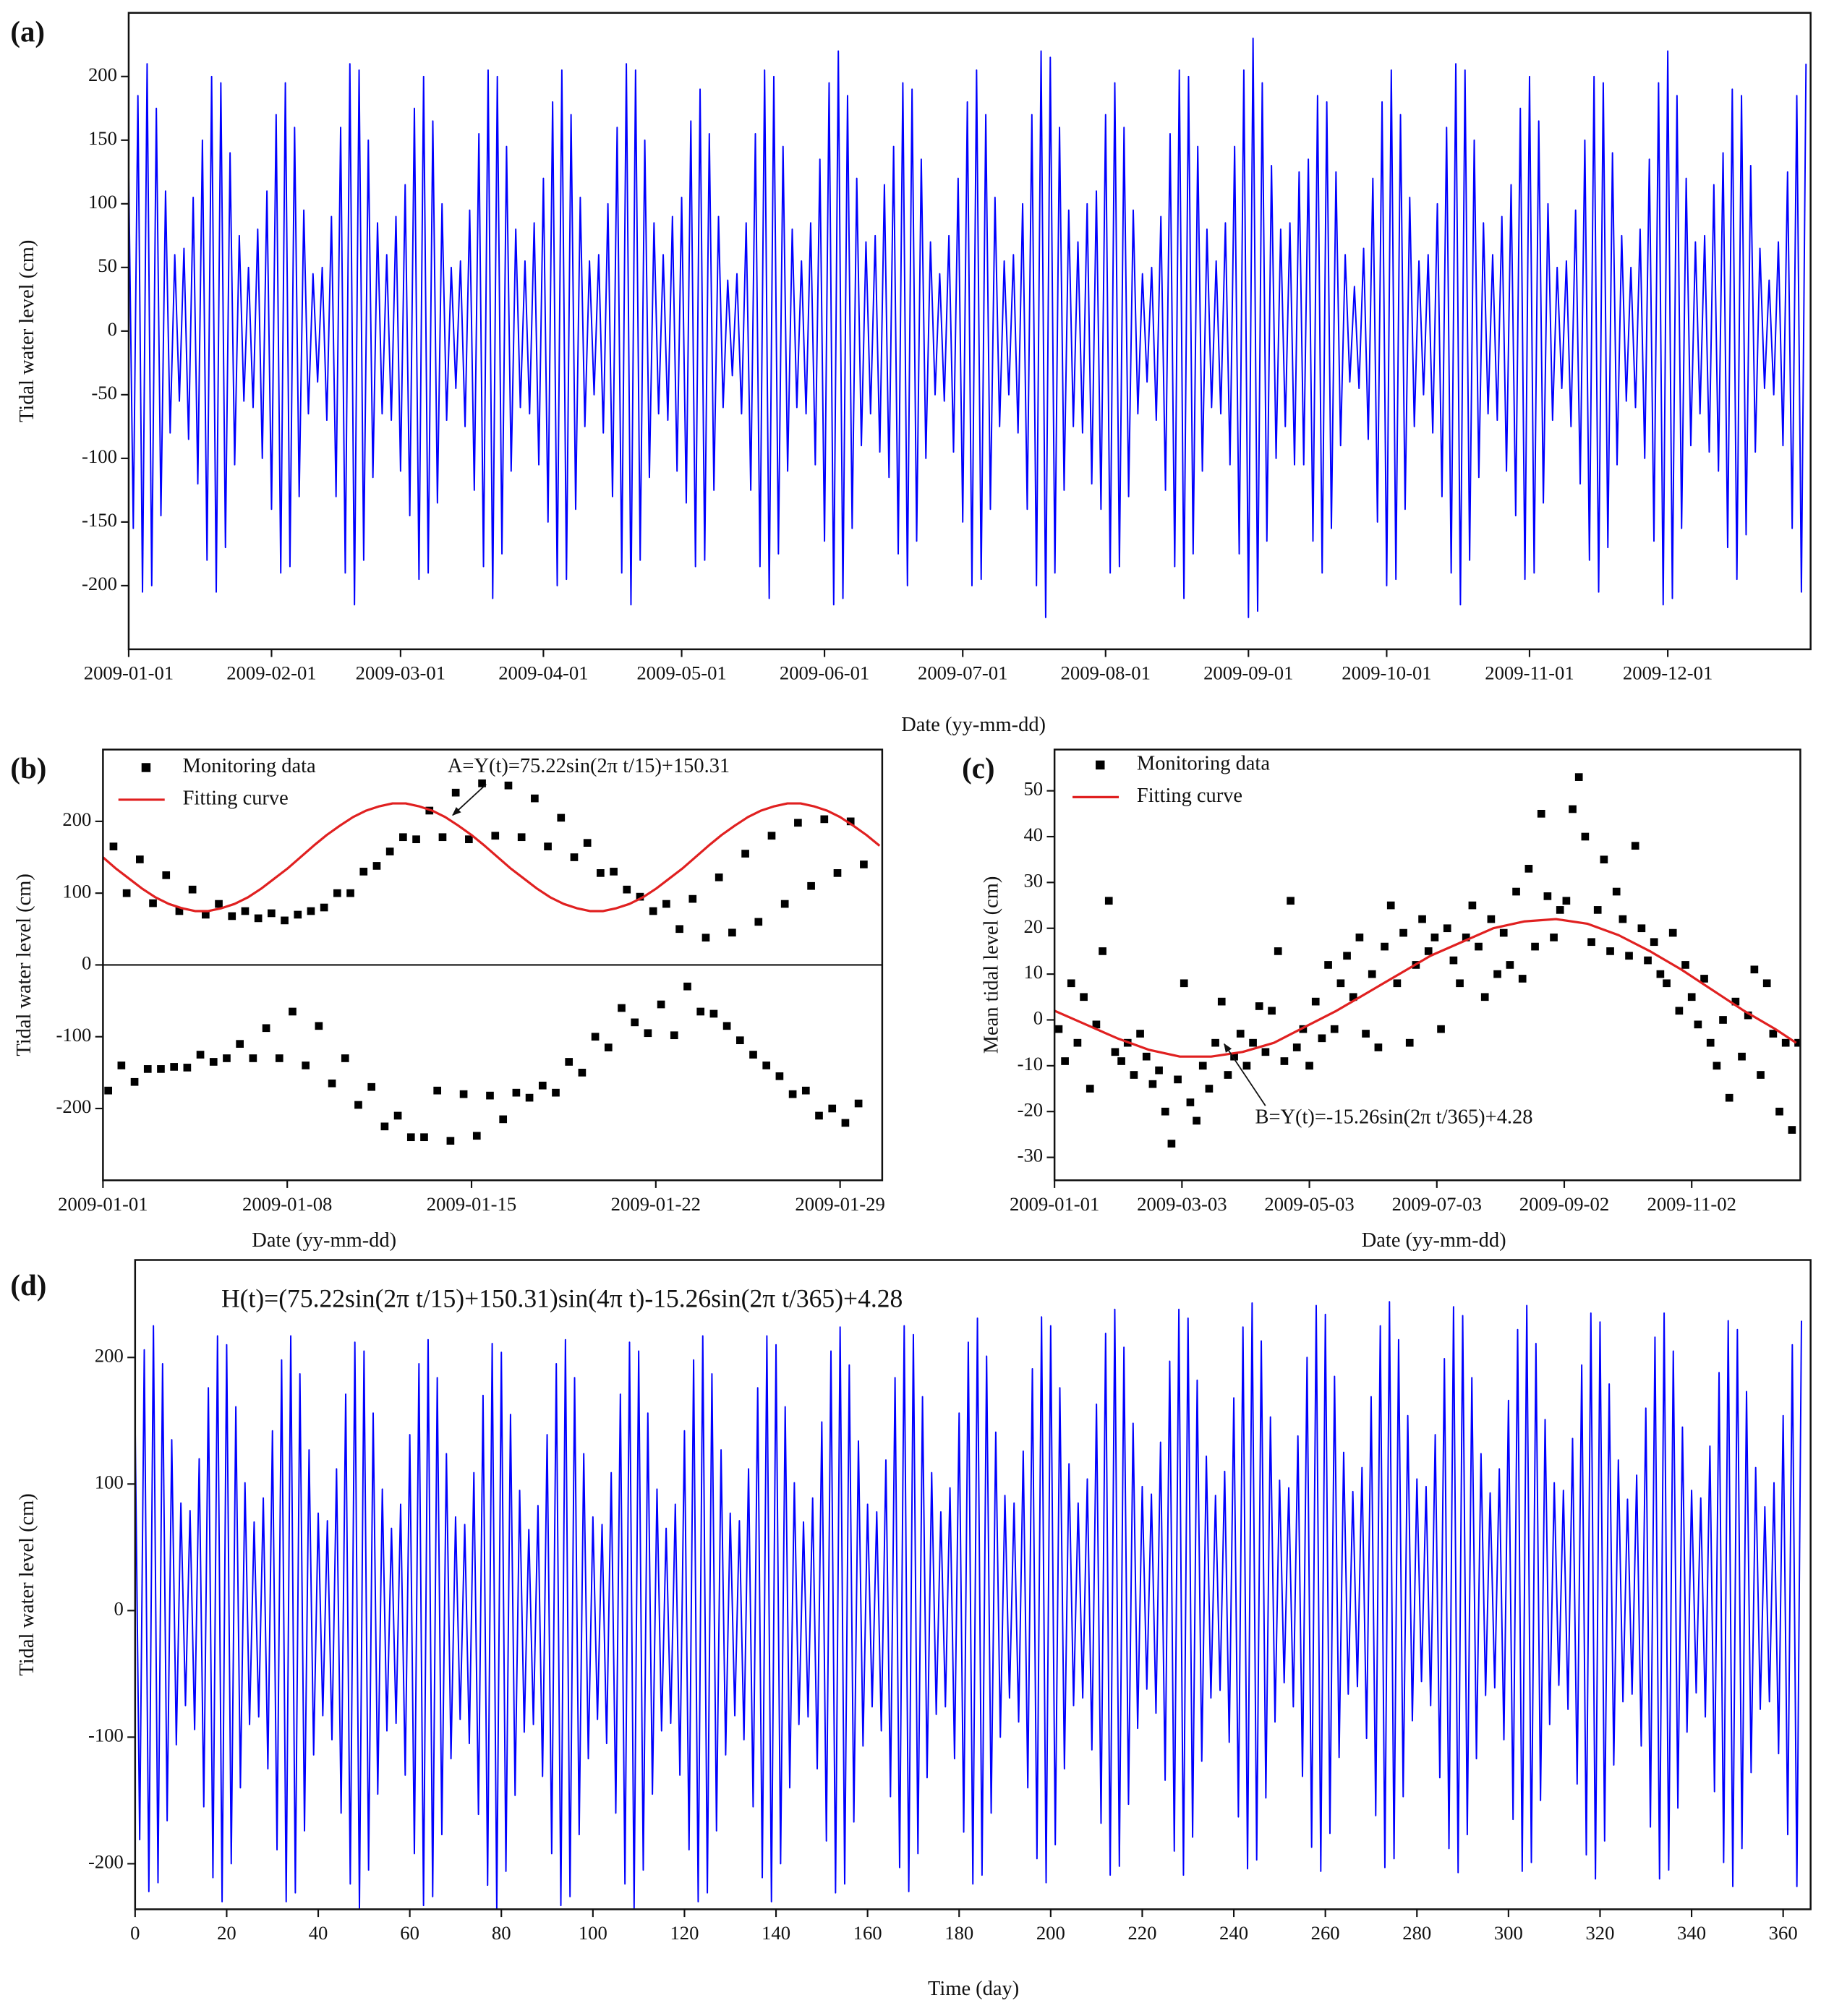 This screenshot has width=1821, height=2016. I want to click on x-tick-label: 2009-08-01, so click(1106, 673).